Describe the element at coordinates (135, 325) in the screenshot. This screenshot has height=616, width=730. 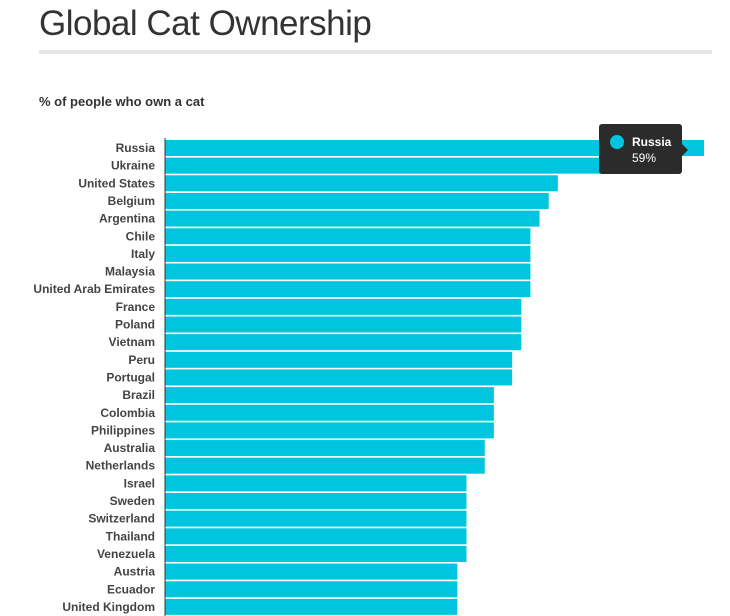
I see `category-label: Poland` at that location.